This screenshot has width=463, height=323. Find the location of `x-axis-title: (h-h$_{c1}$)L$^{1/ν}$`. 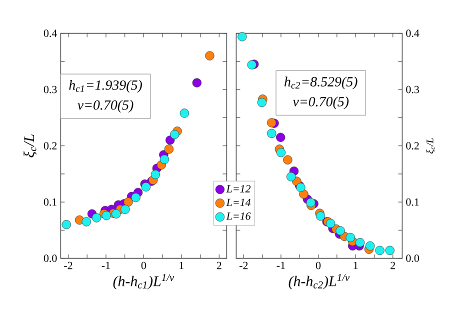

x-axis-title: (h-h$_{c1}$)L$^{1/ν}$ is located at coordinates (143, 282).